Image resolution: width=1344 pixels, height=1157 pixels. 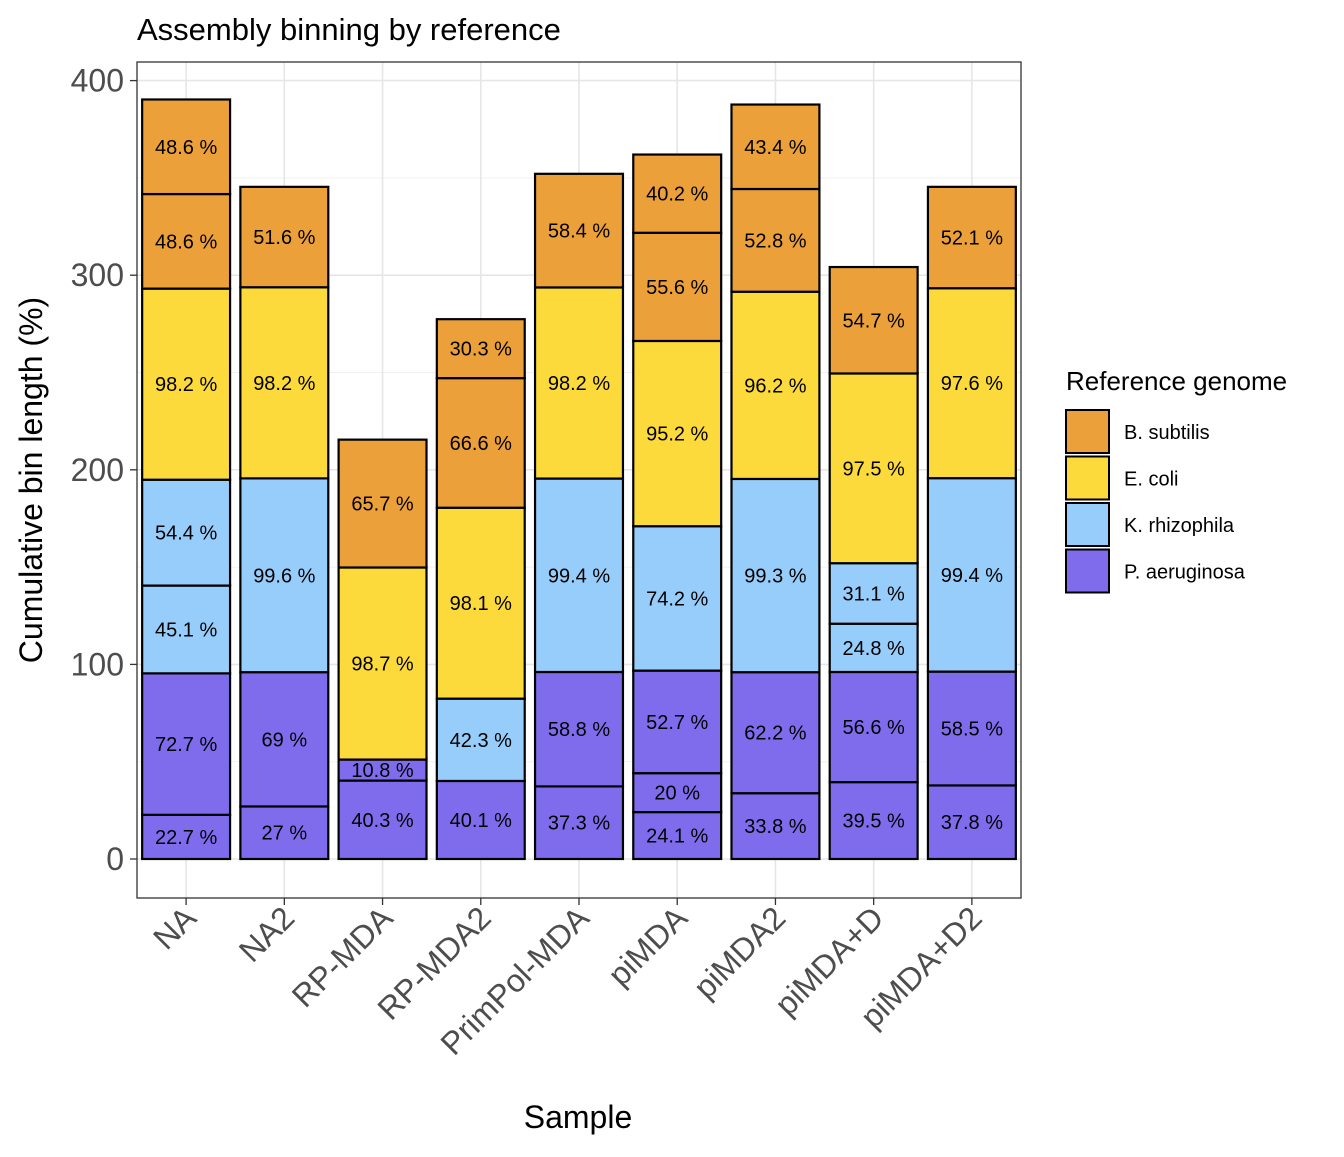 I want to click on segment-value-label: 52.8 %, so click(x=775, y=241).